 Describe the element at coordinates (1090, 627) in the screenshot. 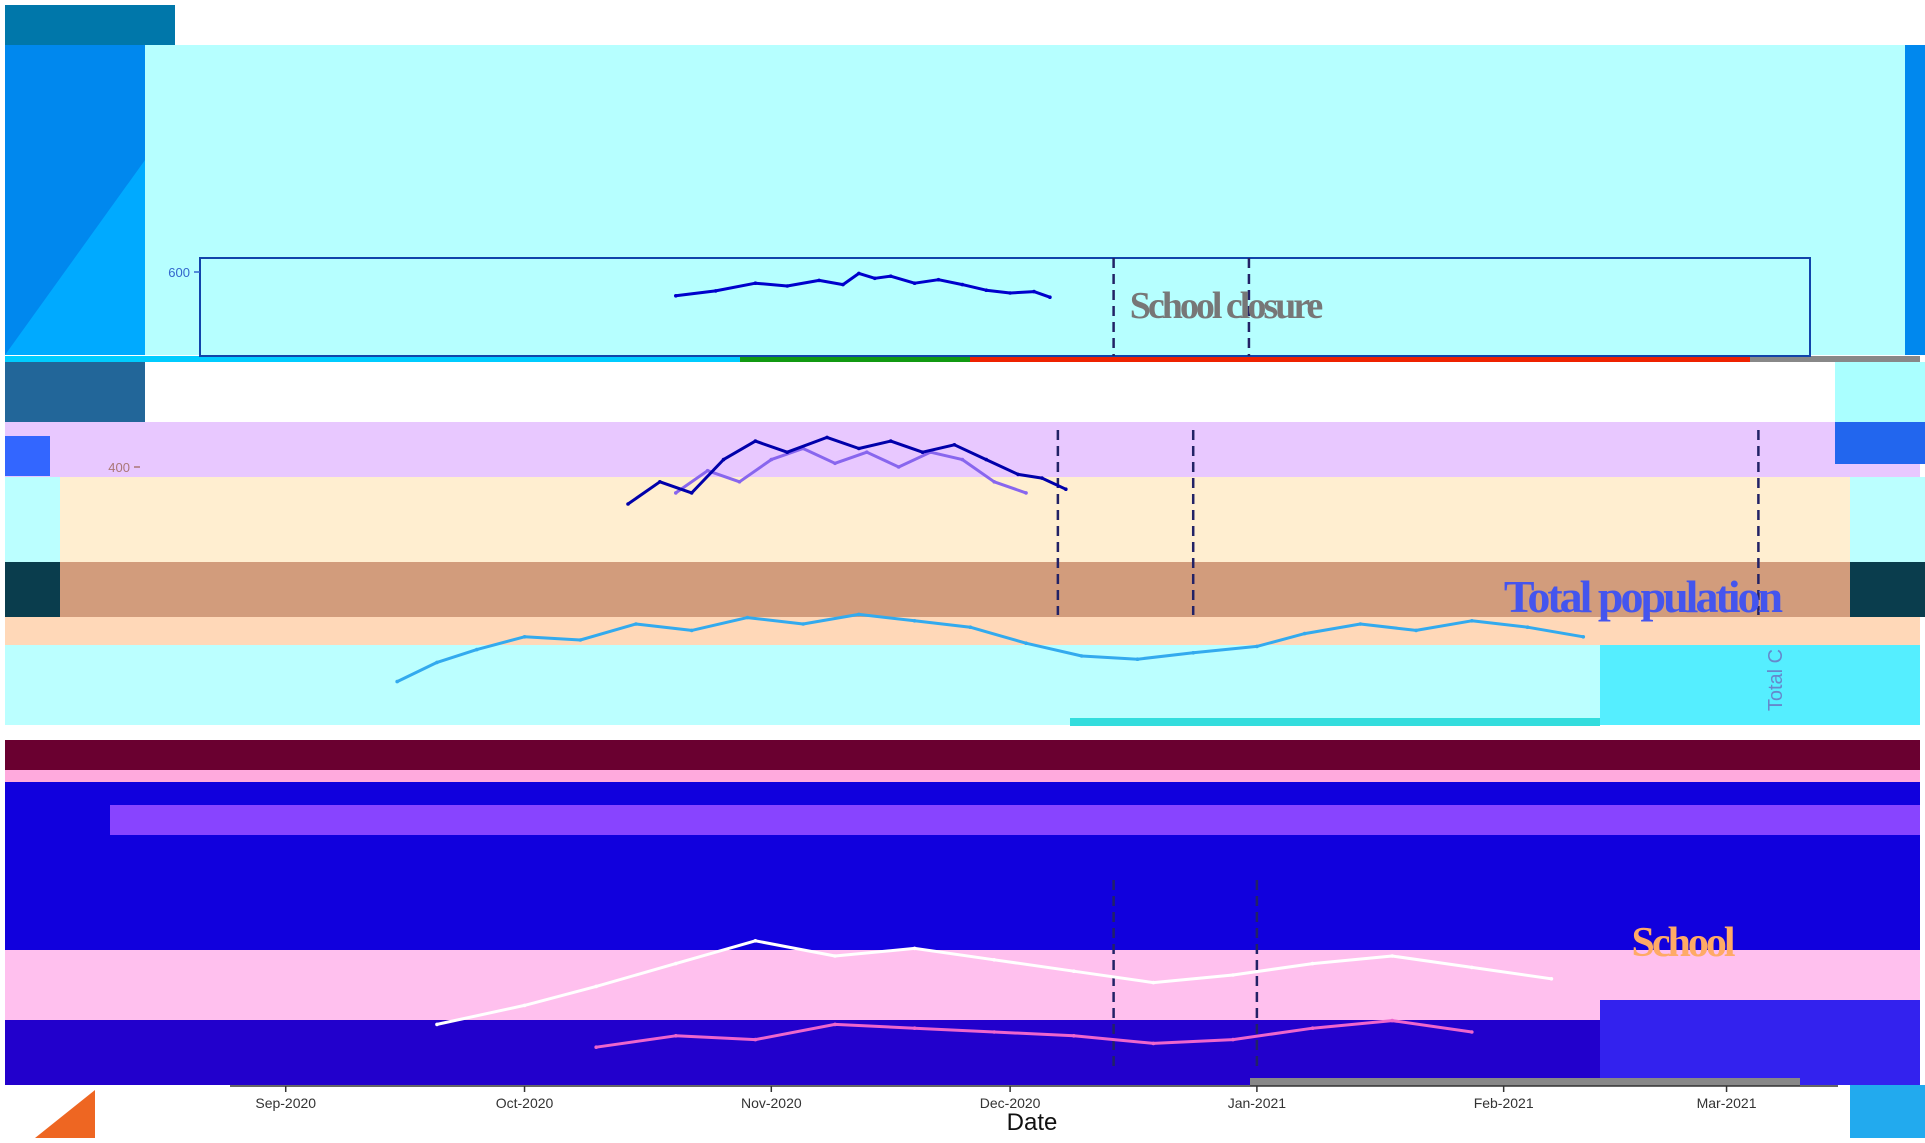

I see `chart-panel-3: Total population` at that location.